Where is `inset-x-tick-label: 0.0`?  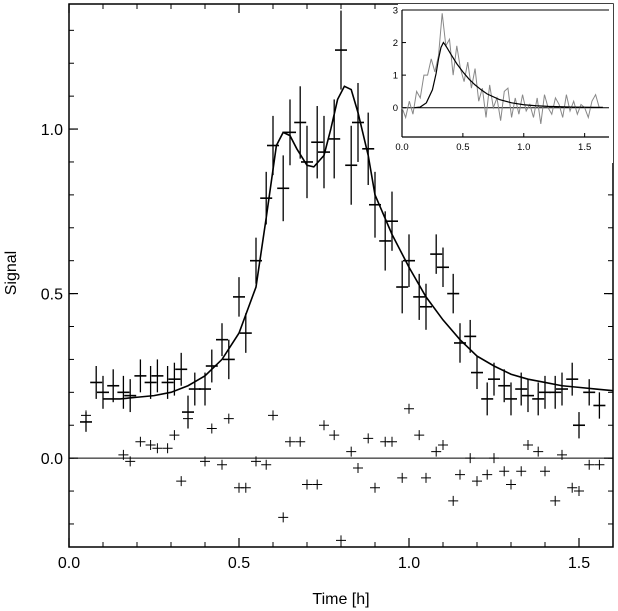
inset-x-tick-label: 0.0 is located at coordinates (401, 147).